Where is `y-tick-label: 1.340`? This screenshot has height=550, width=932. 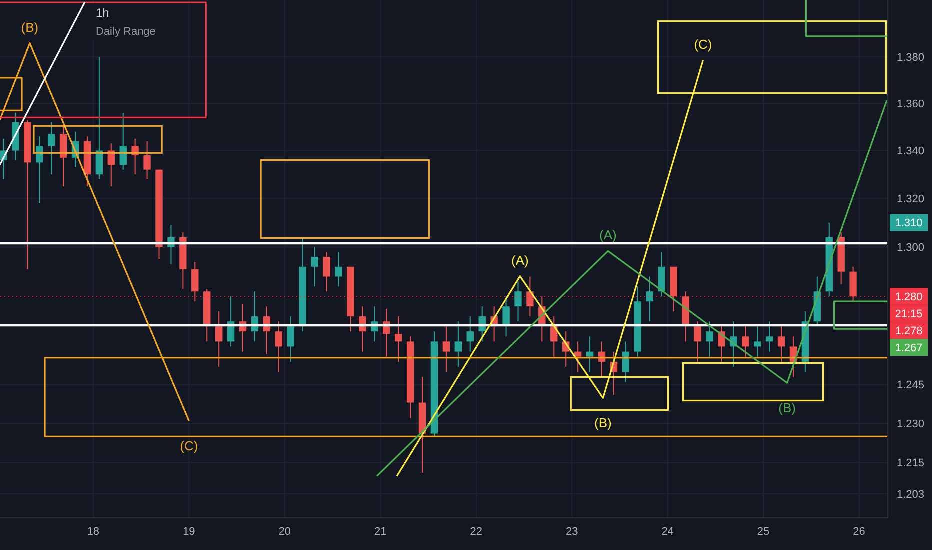 y-tick-label: 1.340 is located at coordinates (911, 152).